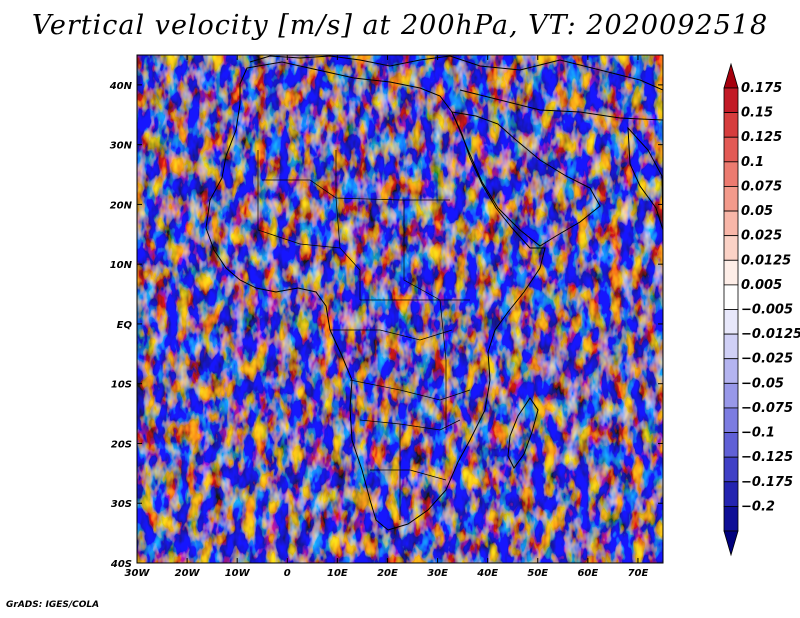 The width and height of the screenshot is (800, 618). What do you see at coordinates (337, 573) in the screenshot?
I see `x-tick-label: 10E` at bounding box center [337, 573].